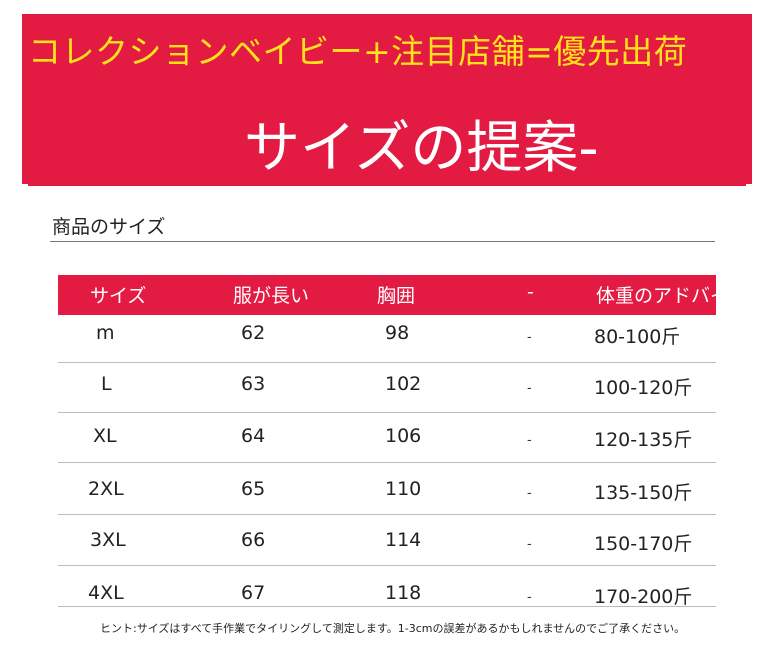 The image size is (770, 670). Describe the element at coordinates (105, 333) in the screenshot. I see `size-cell: m` at that location.